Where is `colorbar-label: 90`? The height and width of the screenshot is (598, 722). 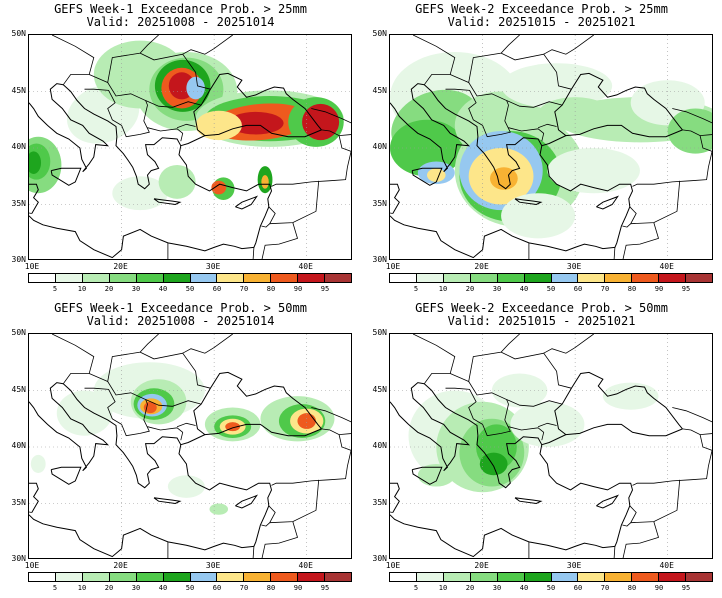
colorbar-label: 90 is located at coordinates (659, 588).